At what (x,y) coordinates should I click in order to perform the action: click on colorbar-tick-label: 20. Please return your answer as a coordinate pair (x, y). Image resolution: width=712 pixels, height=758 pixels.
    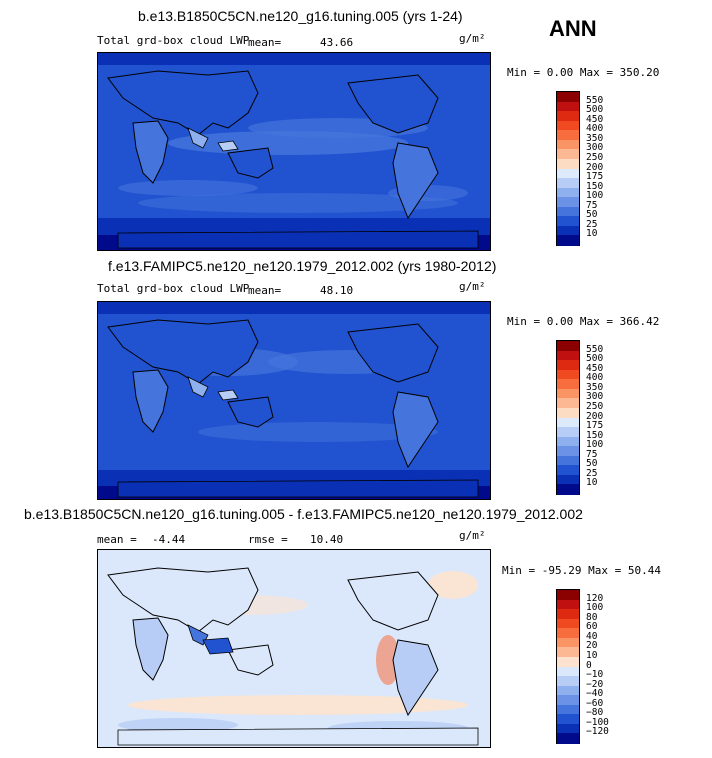
    Looking at the image, I should click on (592, 646).